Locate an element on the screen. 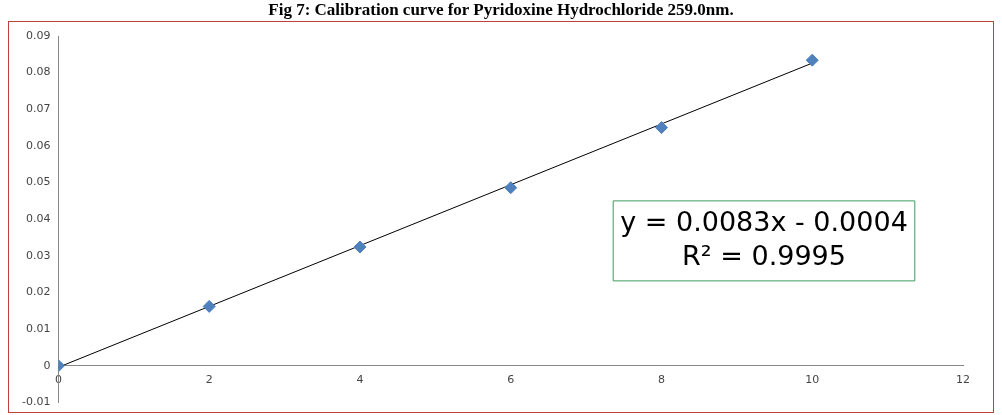 The width and height of the screenshot is (1002, 415). chart-title: Fig 7: Calibration curve for Pyridoxine Hydrochloride 259.0nm. is located at coordinates (501, 10).